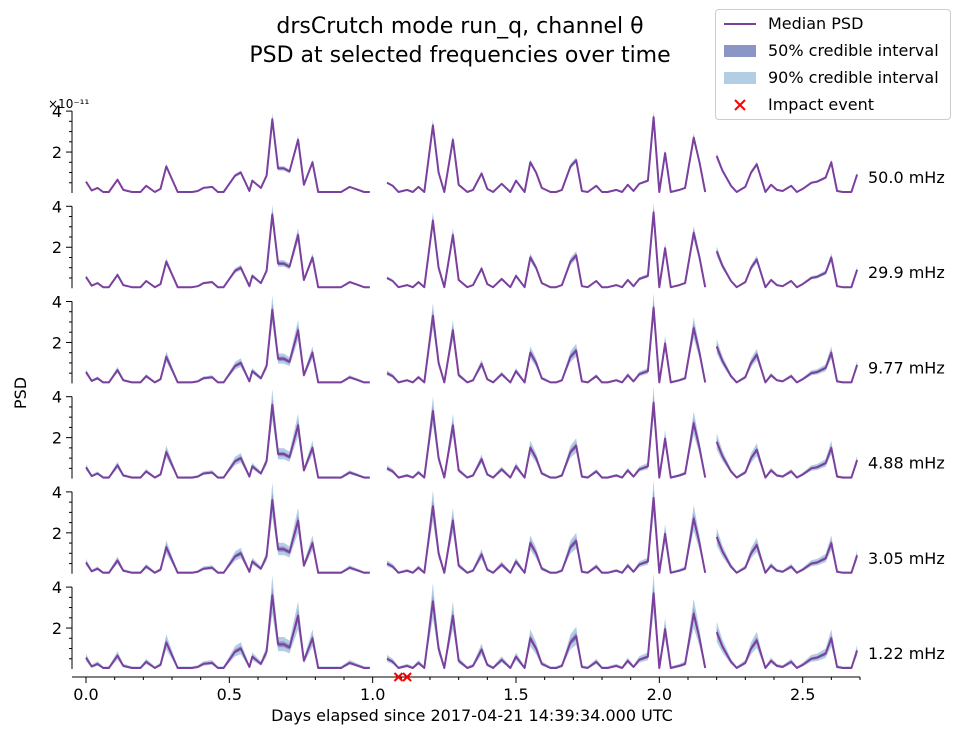 This screenshot has width=962, height=744. Describe the element at coordinates (68, 104) in the screenshot. I see `y-multiplier-label: ×10⁻¹¹` at that location.